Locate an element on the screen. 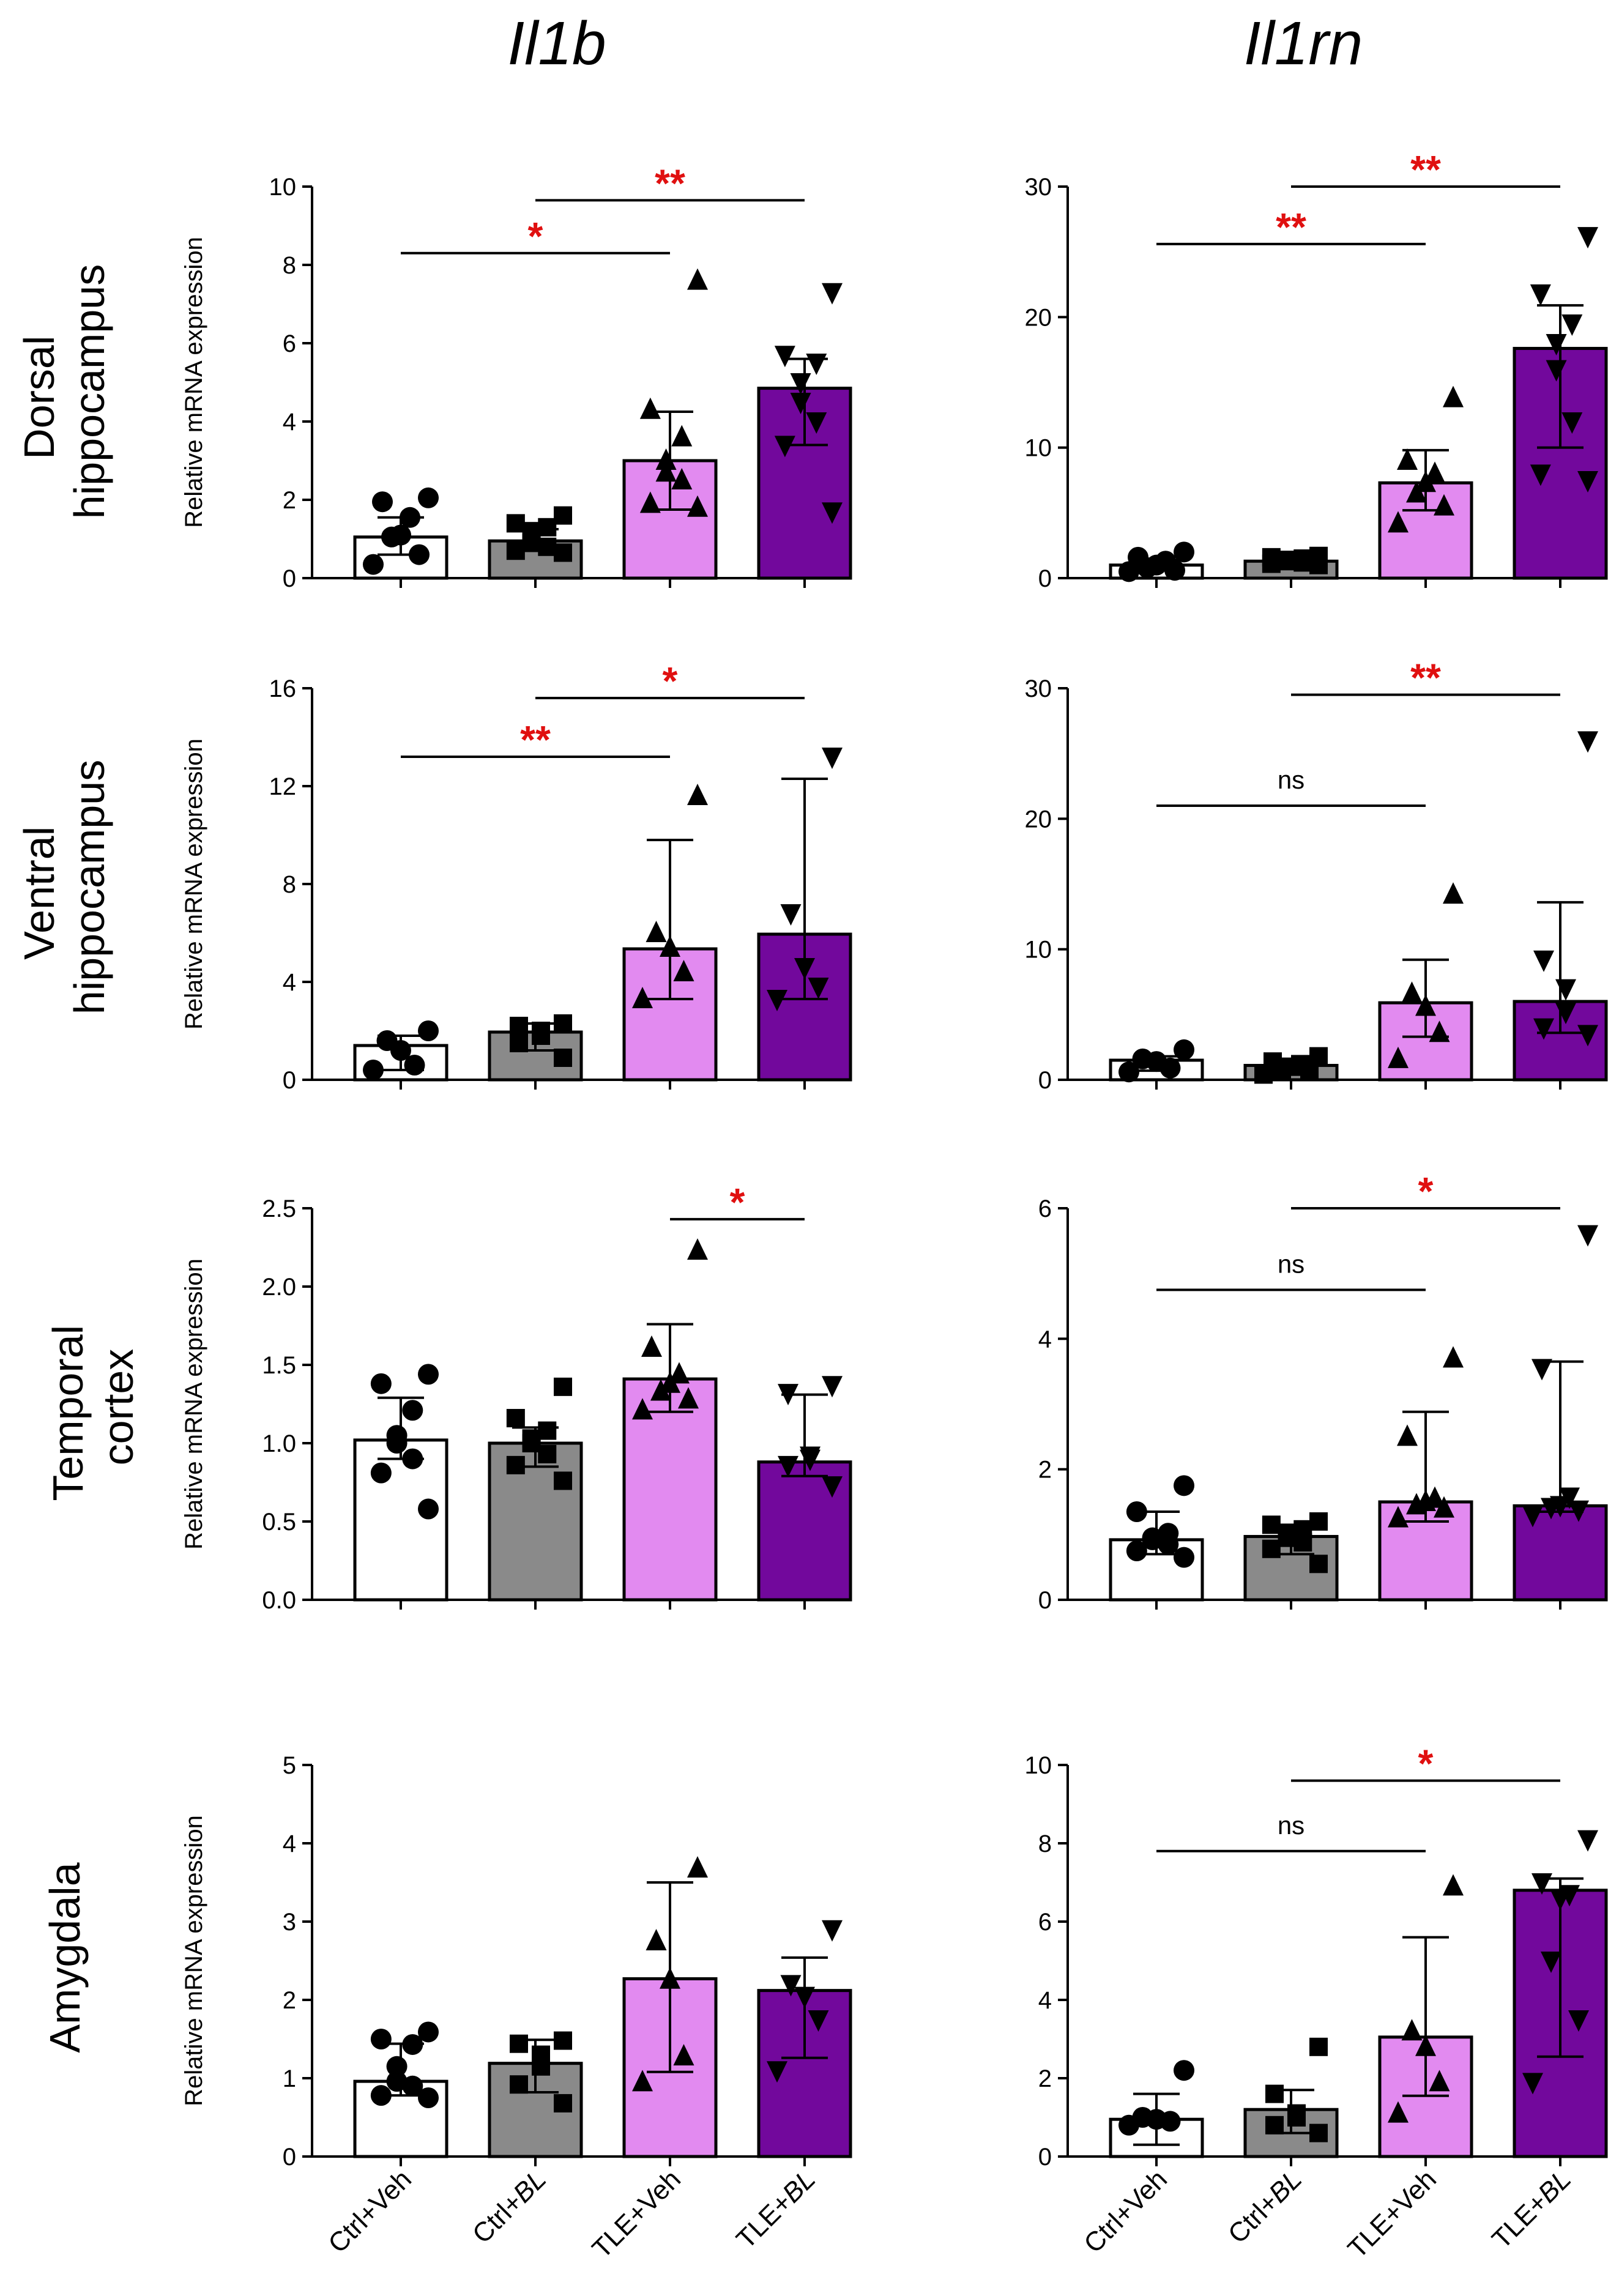 The height and width of the screenshot is (2296, 1619). y-tick-label: 1.5 is located at coordinates (279, 1365).